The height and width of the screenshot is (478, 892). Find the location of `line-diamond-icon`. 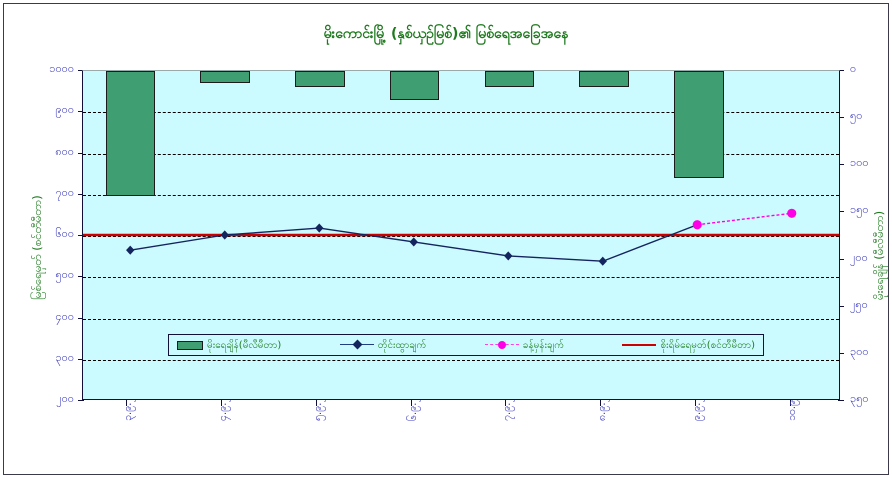

line-diamond-icon is located at coordinates (356, 344).